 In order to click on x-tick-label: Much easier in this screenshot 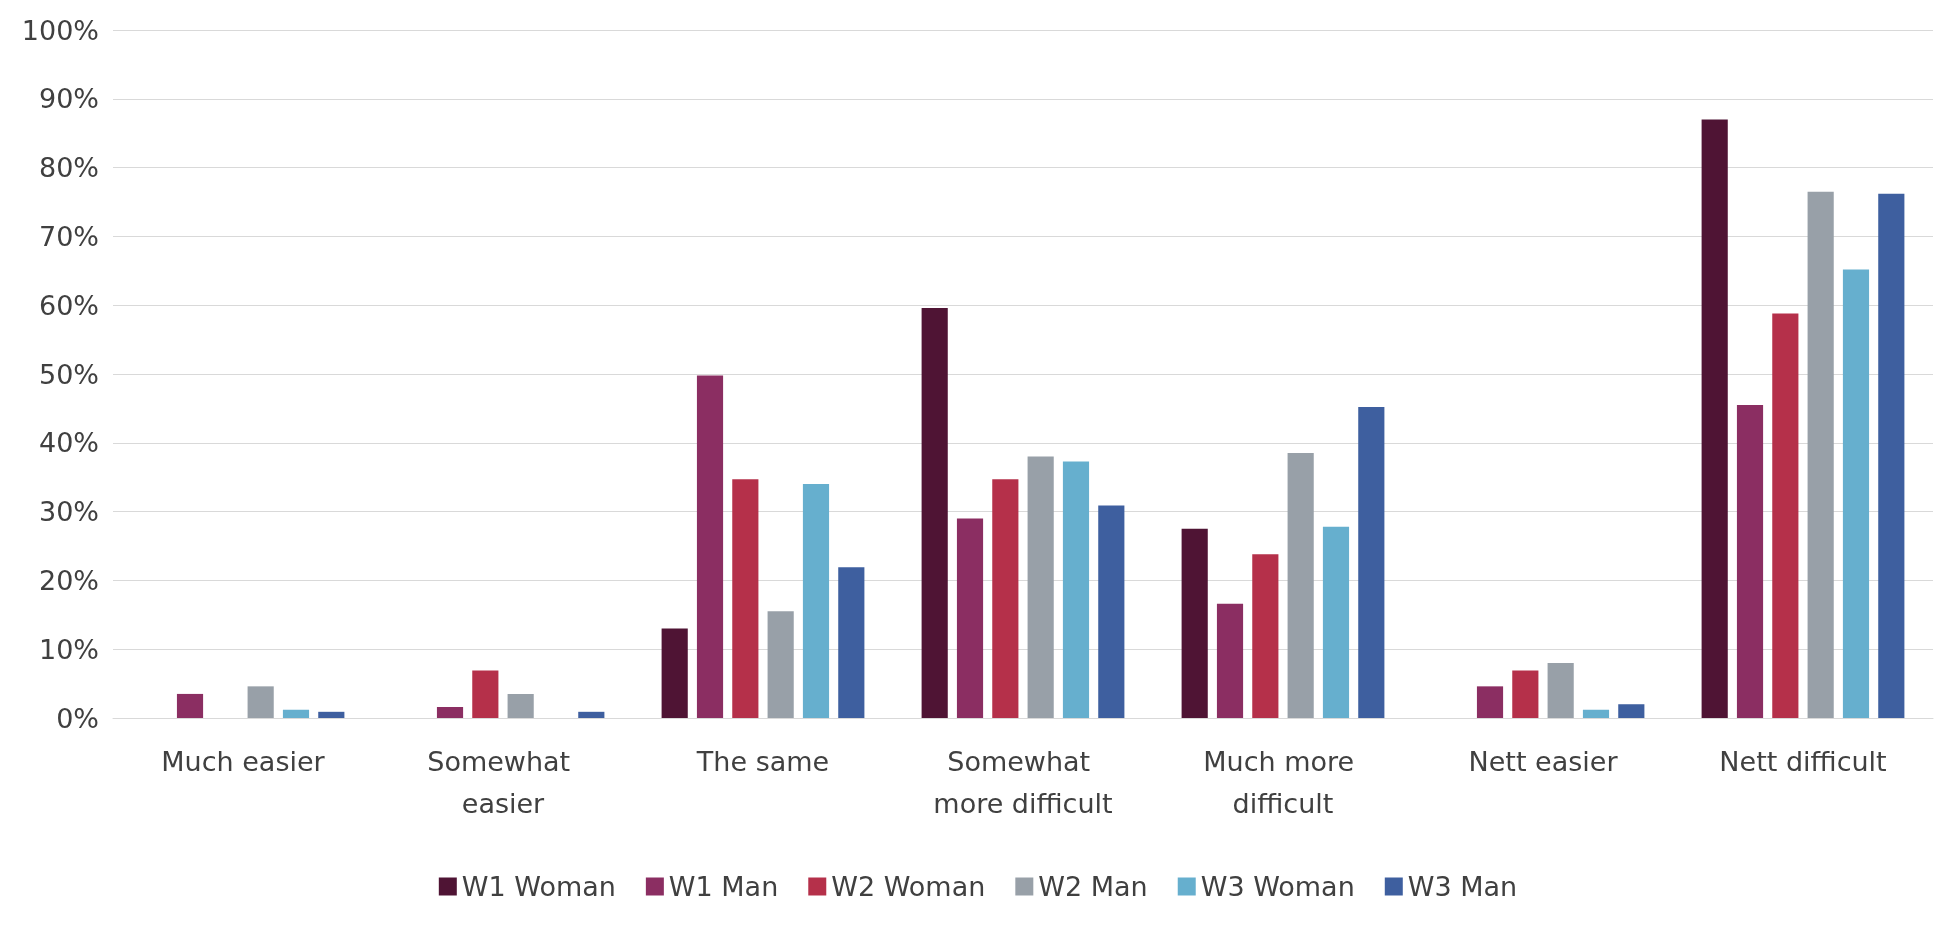, I will do `click(243, 761)`.